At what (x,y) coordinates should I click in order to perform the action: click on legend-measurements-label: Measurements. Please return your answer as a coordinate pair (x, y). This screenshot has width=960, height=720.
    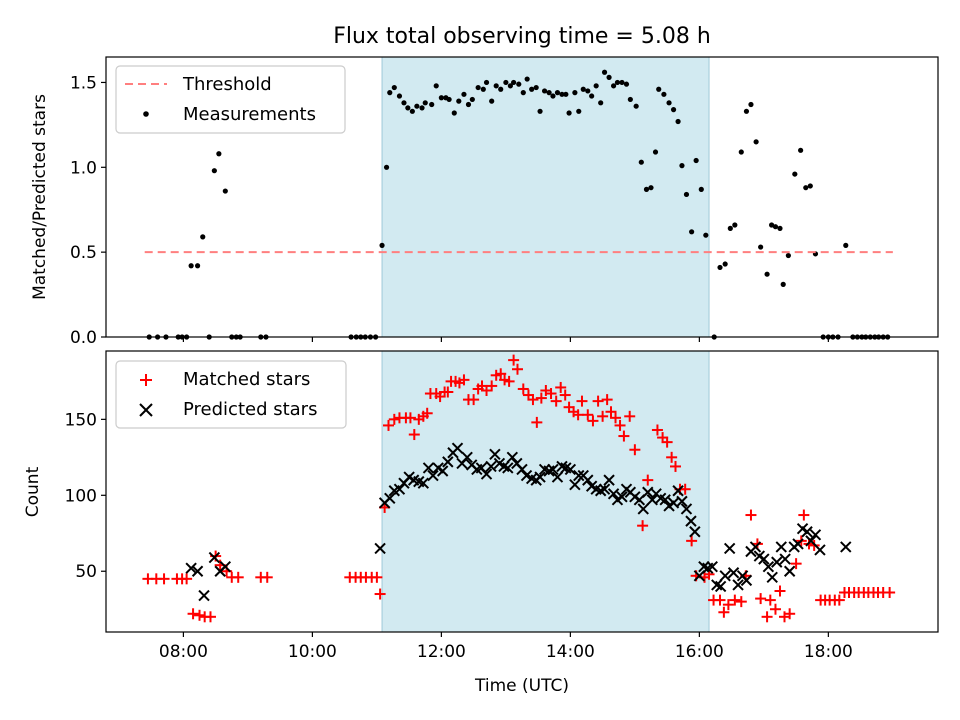
    Looking at the image, I should click on (249, 114).